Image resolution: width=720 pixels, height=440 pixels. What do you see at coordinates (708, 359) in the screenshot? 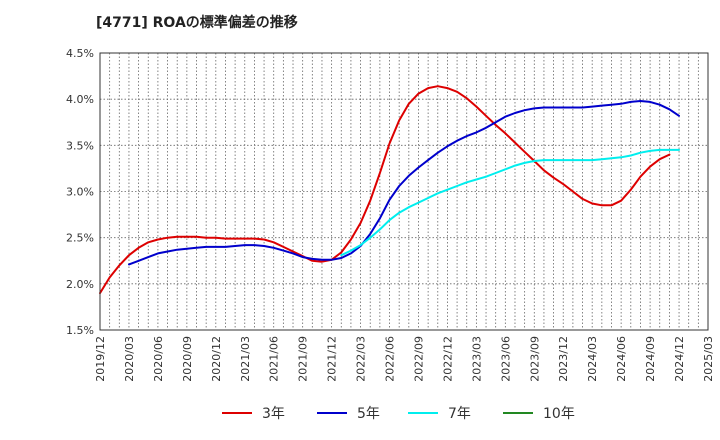
I see `x-tick-label: 2025/03` at bounding box center [708, 359].